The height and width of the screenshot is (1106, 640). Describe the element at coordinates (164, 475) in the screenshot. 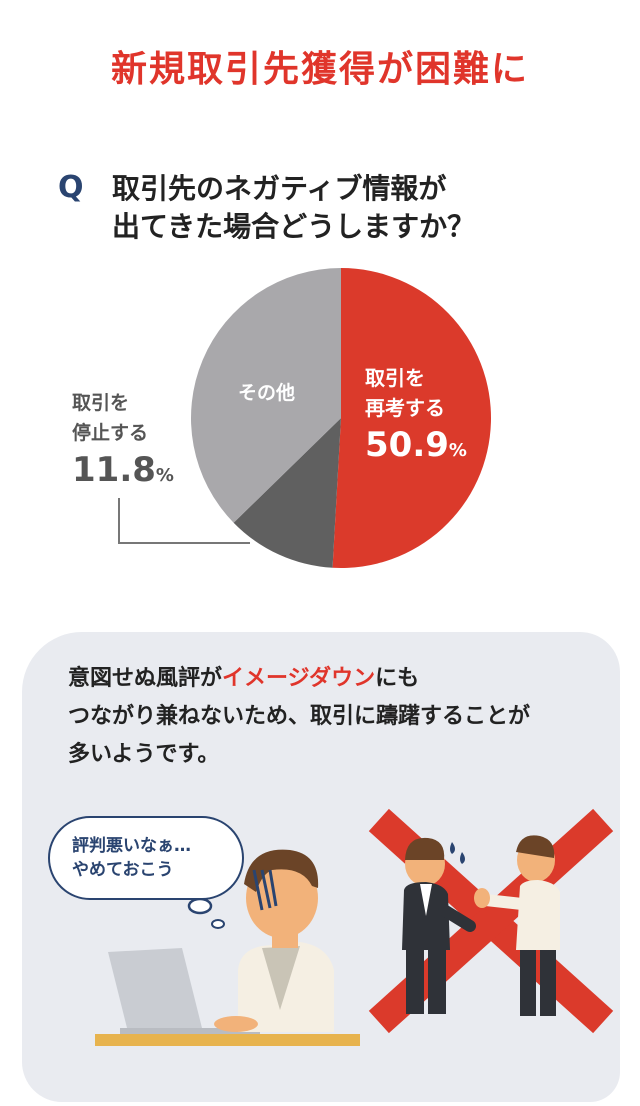

I see `label-stop-unit: %` at that location.